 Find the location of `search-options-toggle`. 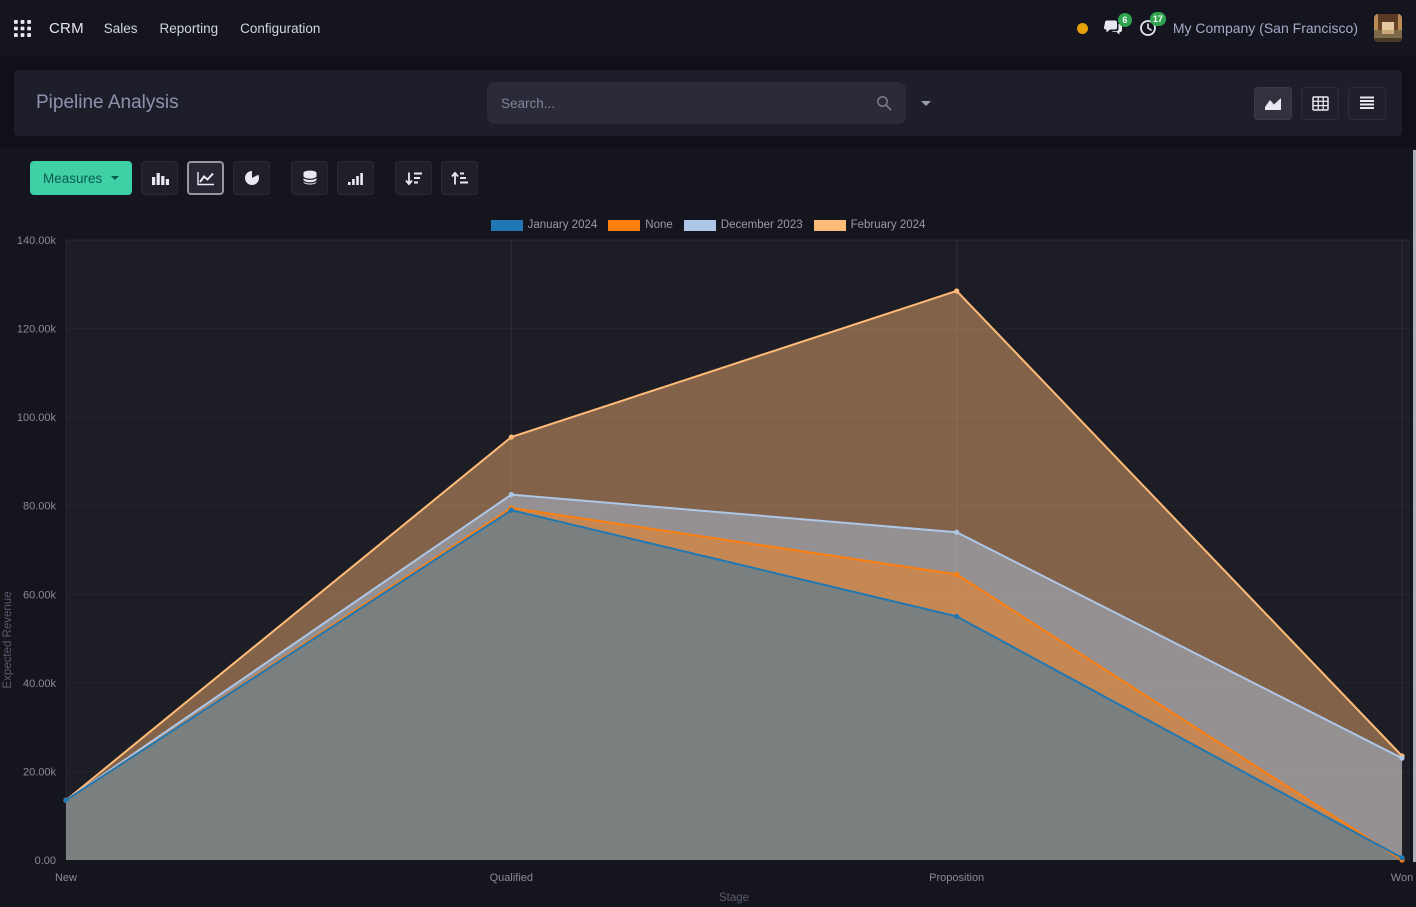

search-options-toggle is located at coordinates (926, 103).